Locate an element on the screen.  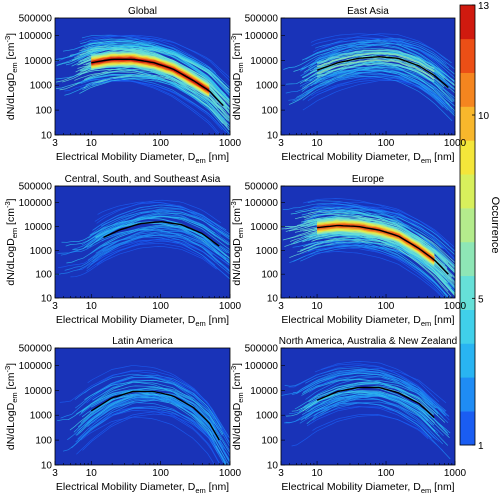
x-tick-label: 1000 is located at coordinates (230, 143).